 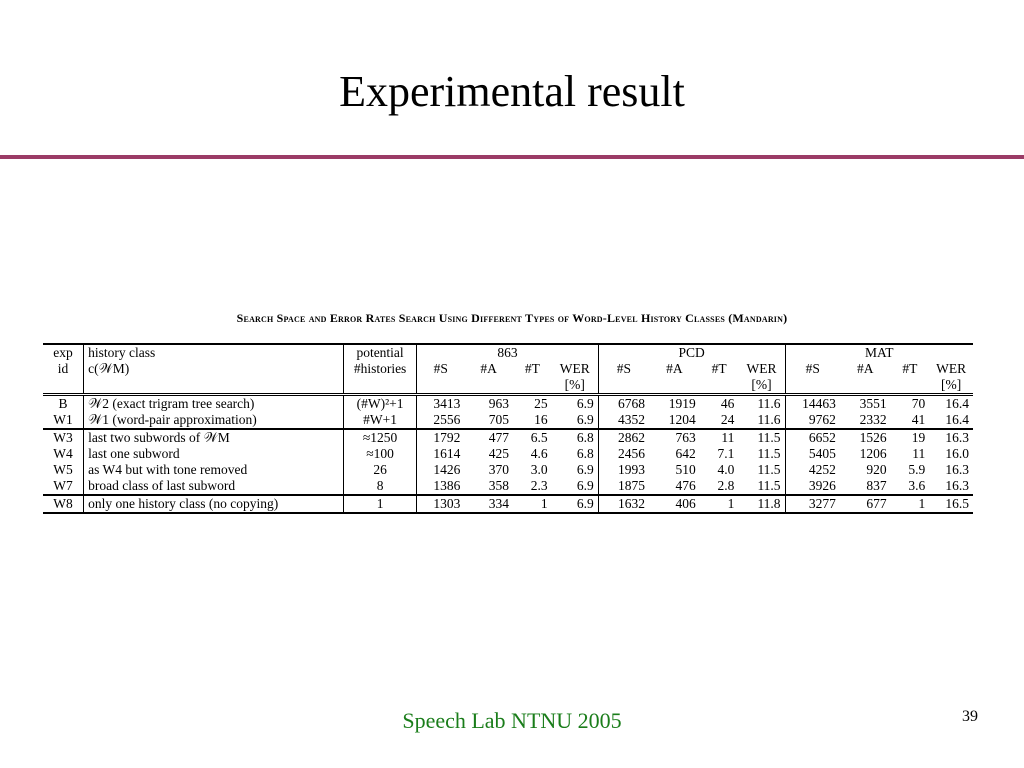 What do you see at coordinates (64, 369) in the screenshot?
I see `header-id: id` at bounding box center [64, 369].